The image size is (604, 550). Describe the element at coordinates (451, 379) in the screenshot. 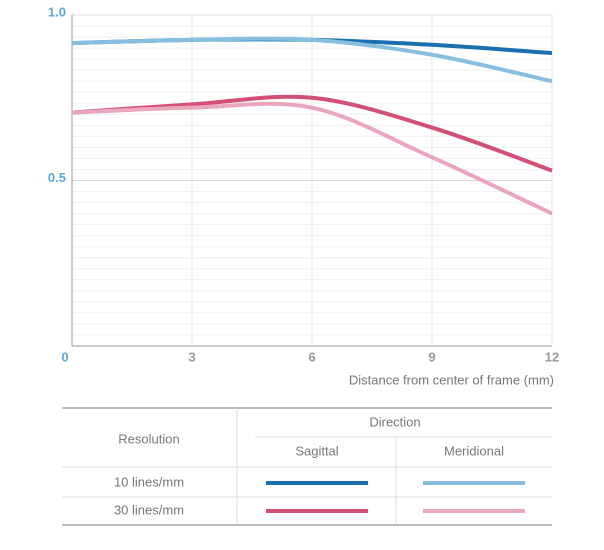

I see `x-axis-label: Distance from center of frame (mm)` at that location.